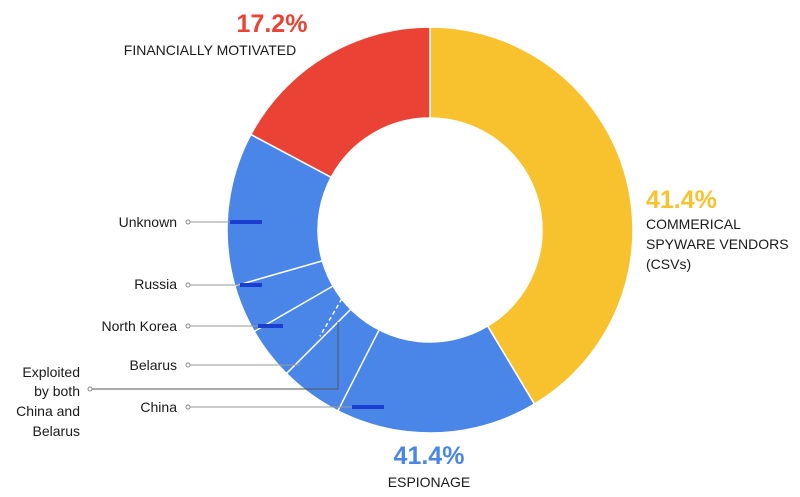 The image size is (800, 497). What do you see at coordinates (215, 356) in the screenshot?
I see `leader-line-shared` at bounding box center [215, 356].